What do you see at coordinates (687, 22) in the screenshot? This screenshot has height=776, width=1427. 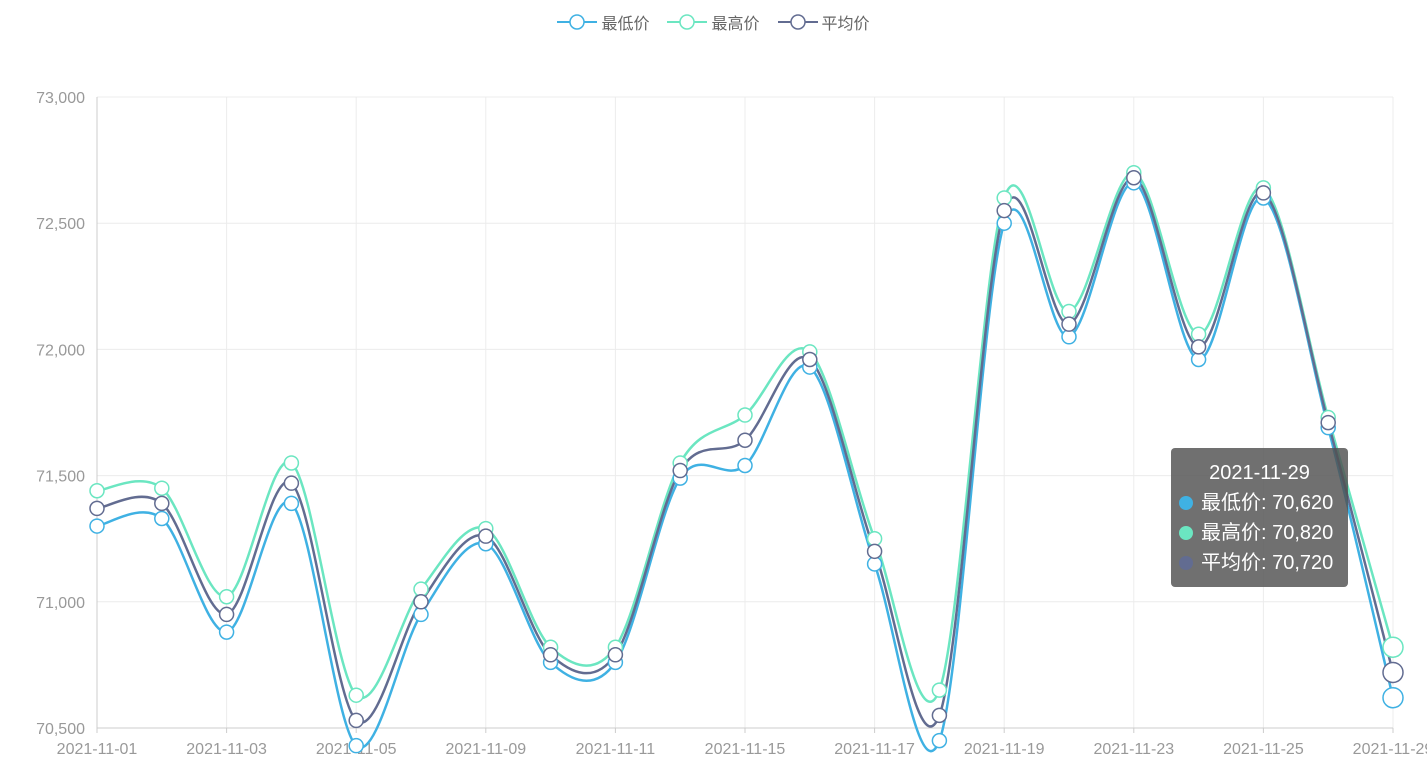 I see `legend-swatch-high` at bounding box center [687, 22].